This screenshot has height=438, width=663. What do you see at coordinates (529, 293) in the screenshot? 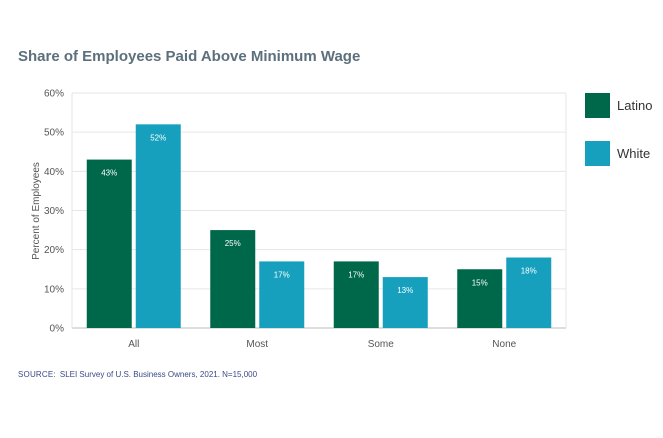
I see `bar-white-none` at bounding box center [529, 293].